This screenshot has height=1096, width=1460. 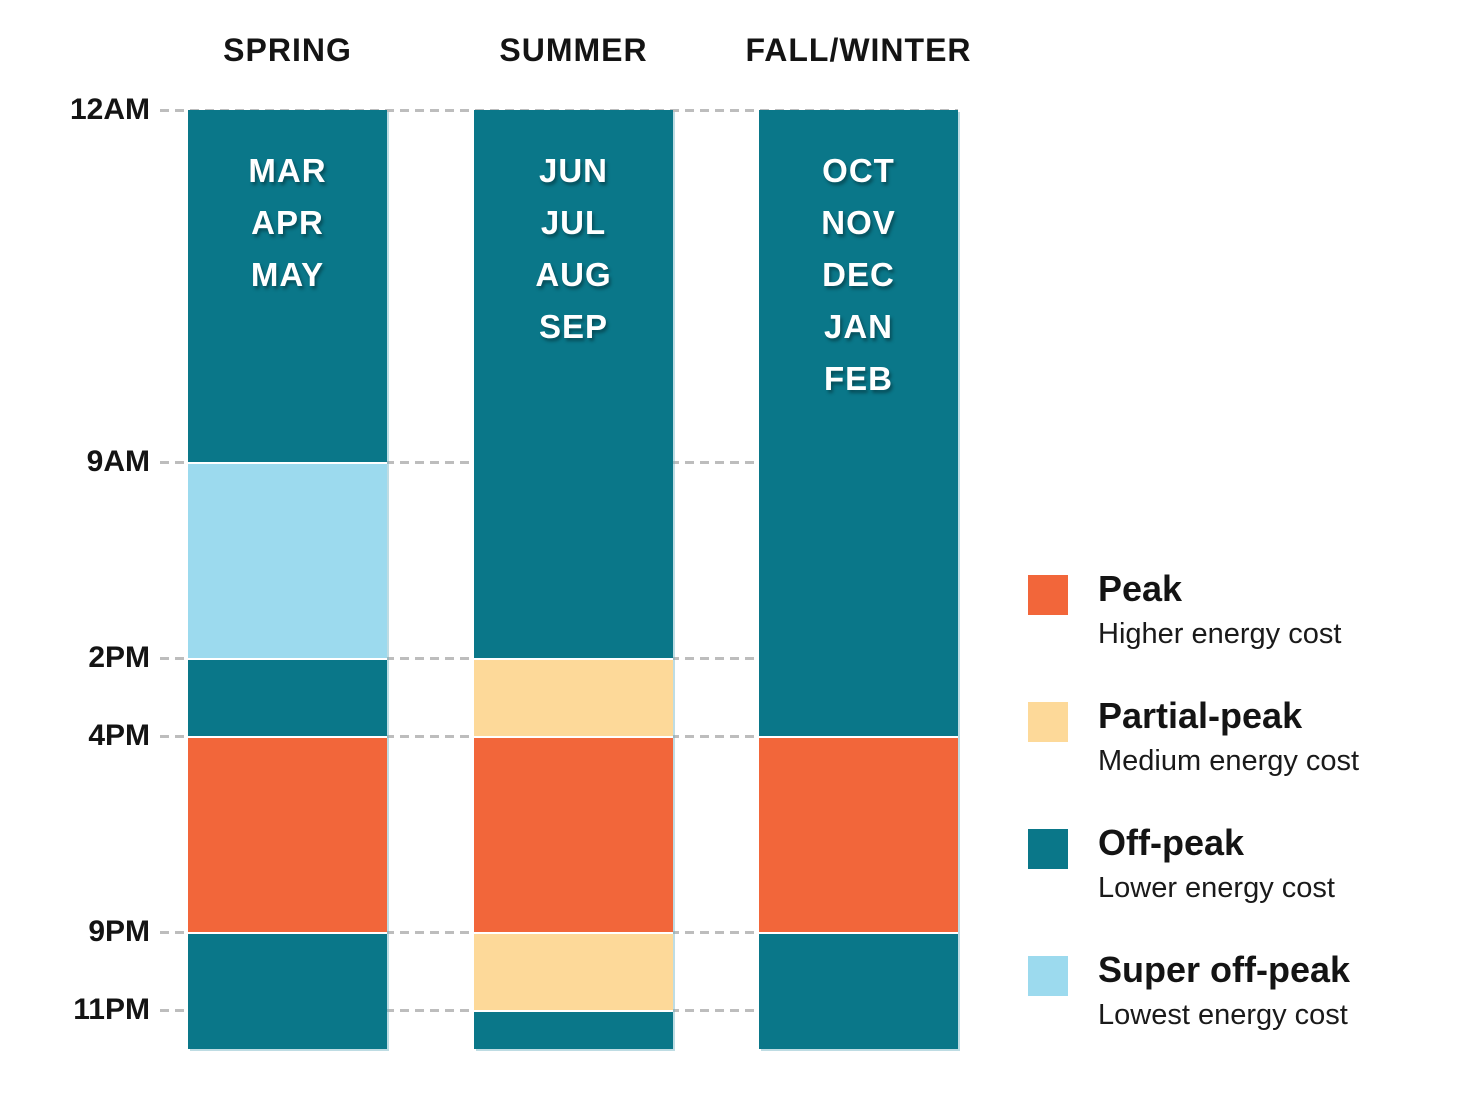 I want to click on legend-title-peak: Peak, so click(x=1140, y=588).